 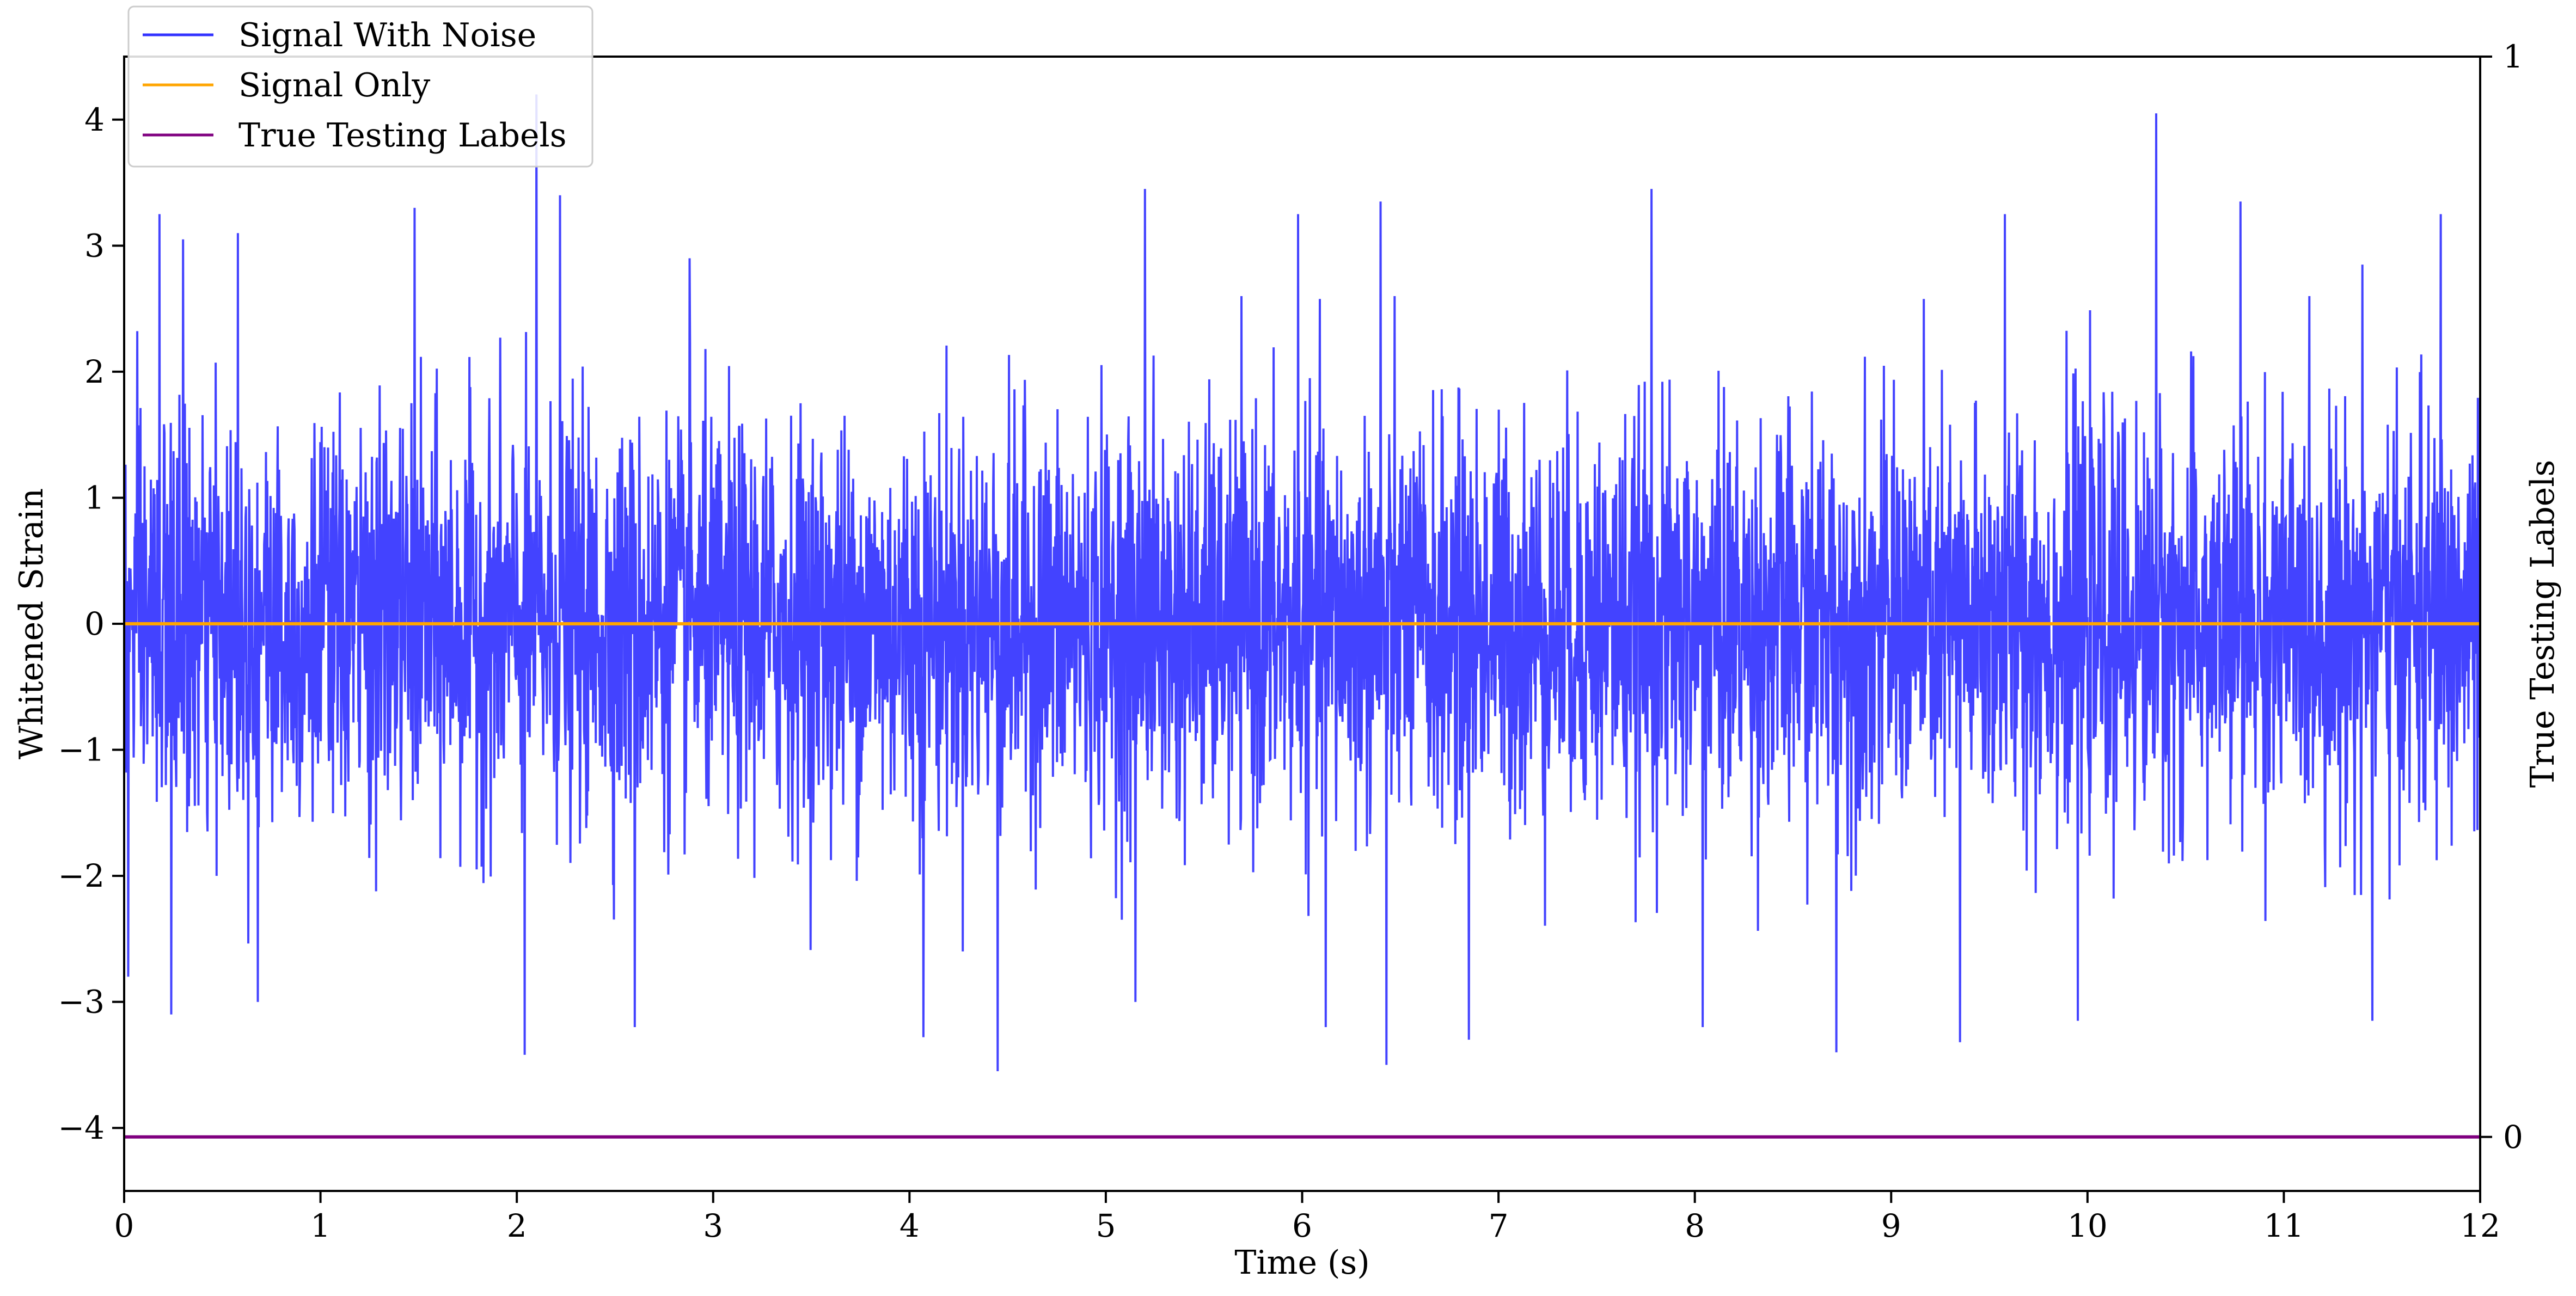 I want to click on x-tick-label: 2, so click(x=517, y=1226).